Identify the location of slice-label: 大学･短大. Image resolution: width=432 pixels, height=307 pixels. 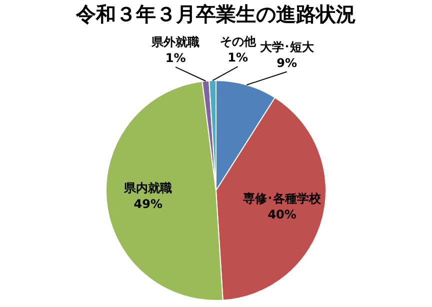
(287, 47).